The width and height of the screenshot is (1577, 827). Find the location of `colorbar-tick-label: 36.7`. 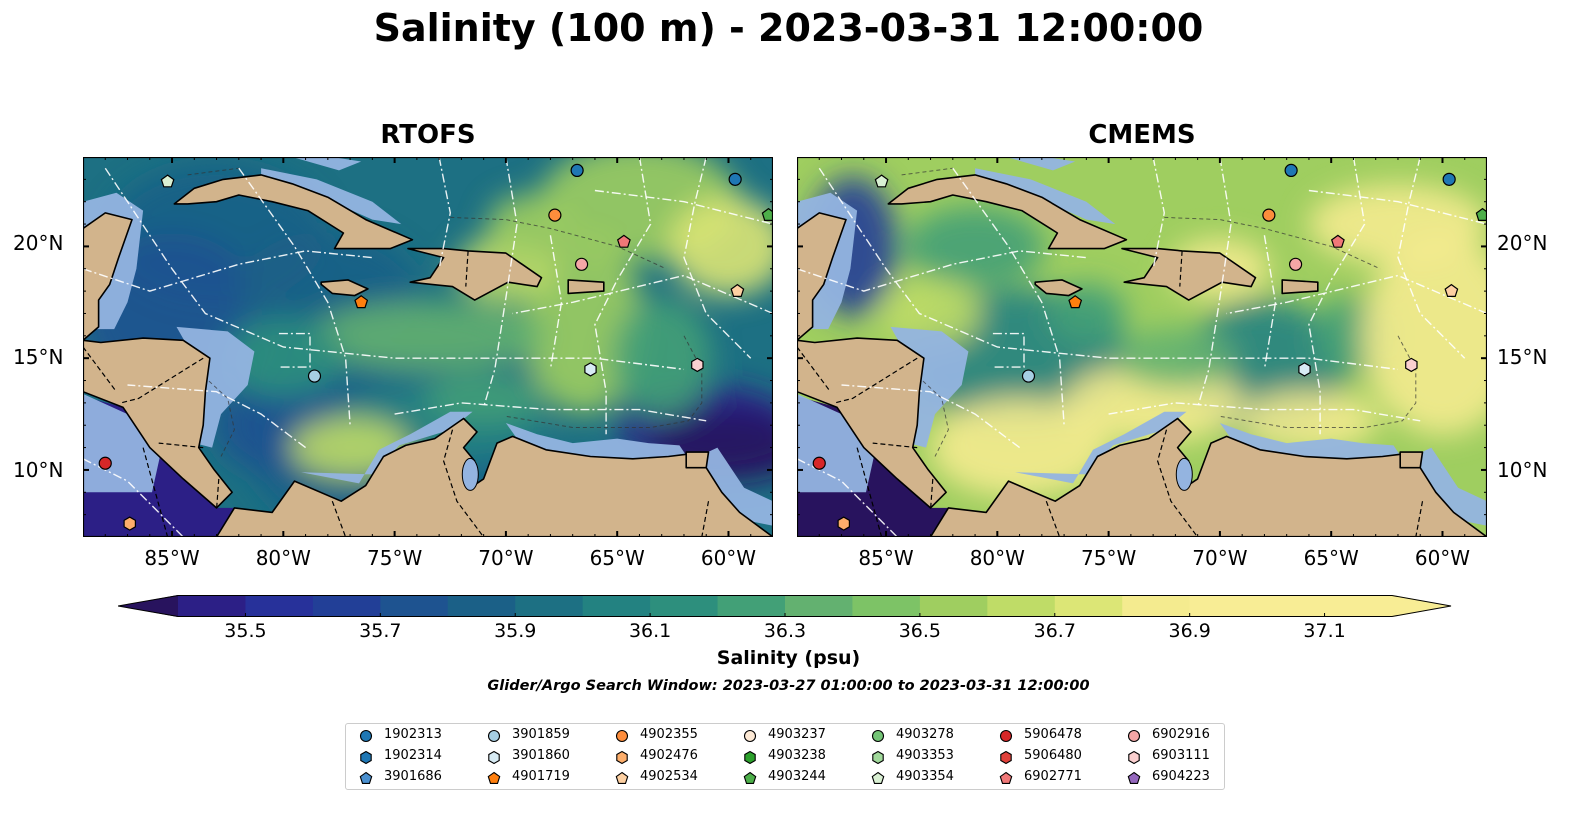

colorbar-tick-label: 36.7 is located at coordinates (1054, 631).